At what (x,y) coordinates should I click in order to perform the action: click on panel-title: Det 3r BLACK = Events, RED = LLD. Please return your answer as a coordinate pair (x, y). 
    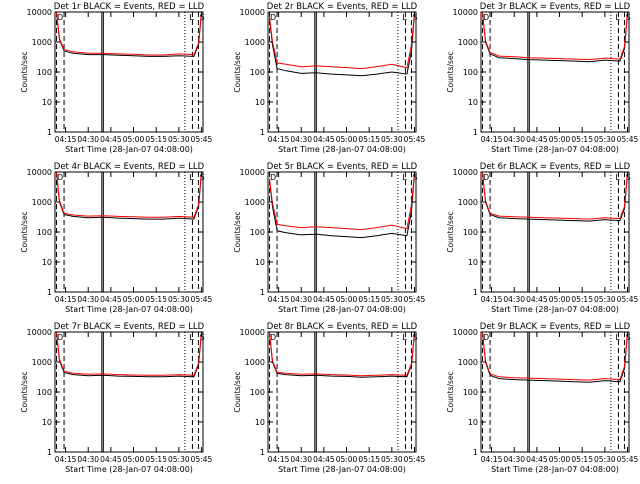
    Looking at the image, I should click on (555, 7).